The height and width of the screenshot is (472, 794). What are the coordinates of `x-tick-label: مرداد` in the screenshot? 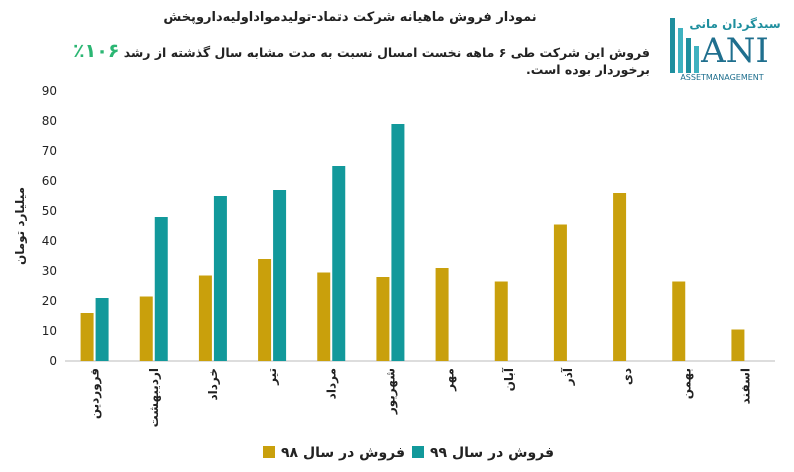 It's located at (331, 383).